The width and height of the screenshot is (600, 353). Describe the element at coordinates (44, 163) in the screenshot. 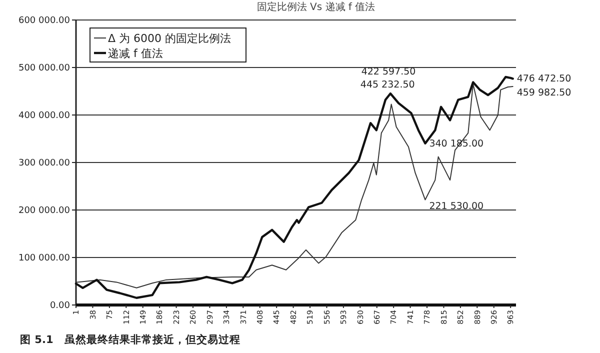

I see `y-tick-label: 300 000.00` at that location.